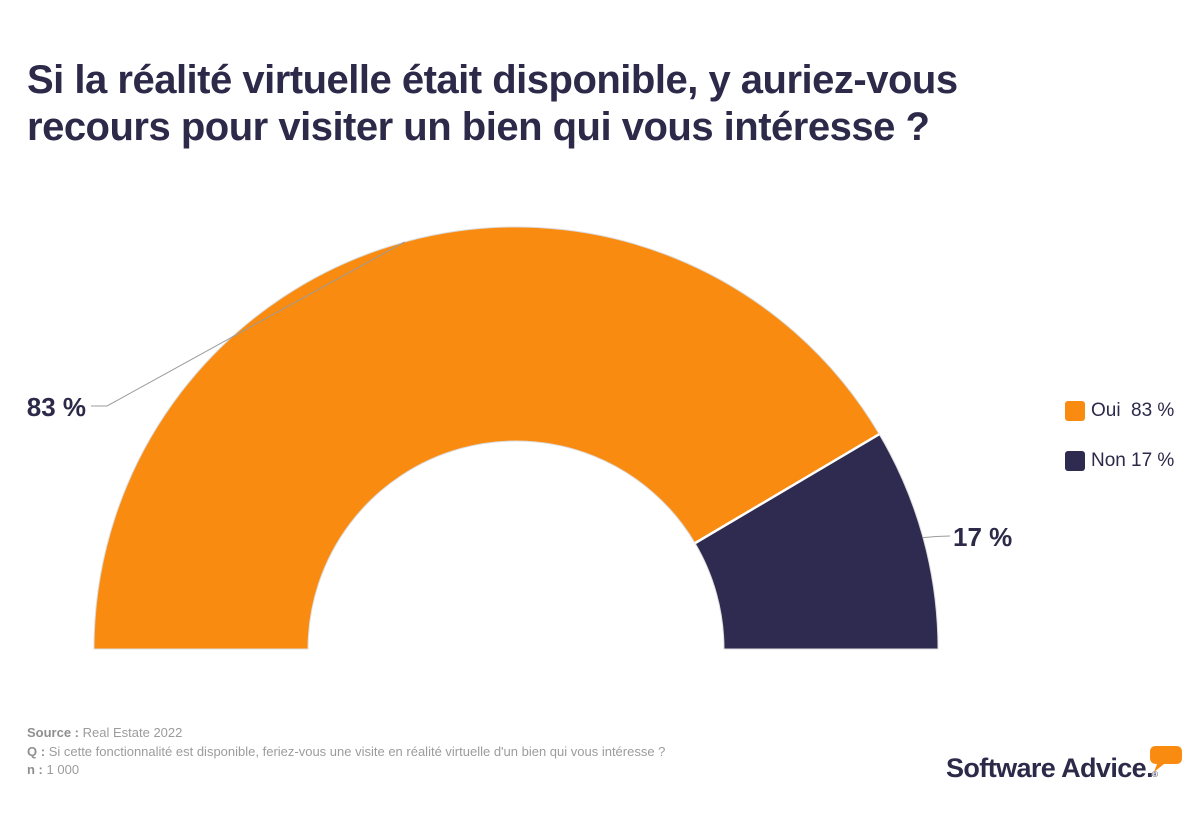  I want to click on slice-label-non: 17 %, so click(983, 537).